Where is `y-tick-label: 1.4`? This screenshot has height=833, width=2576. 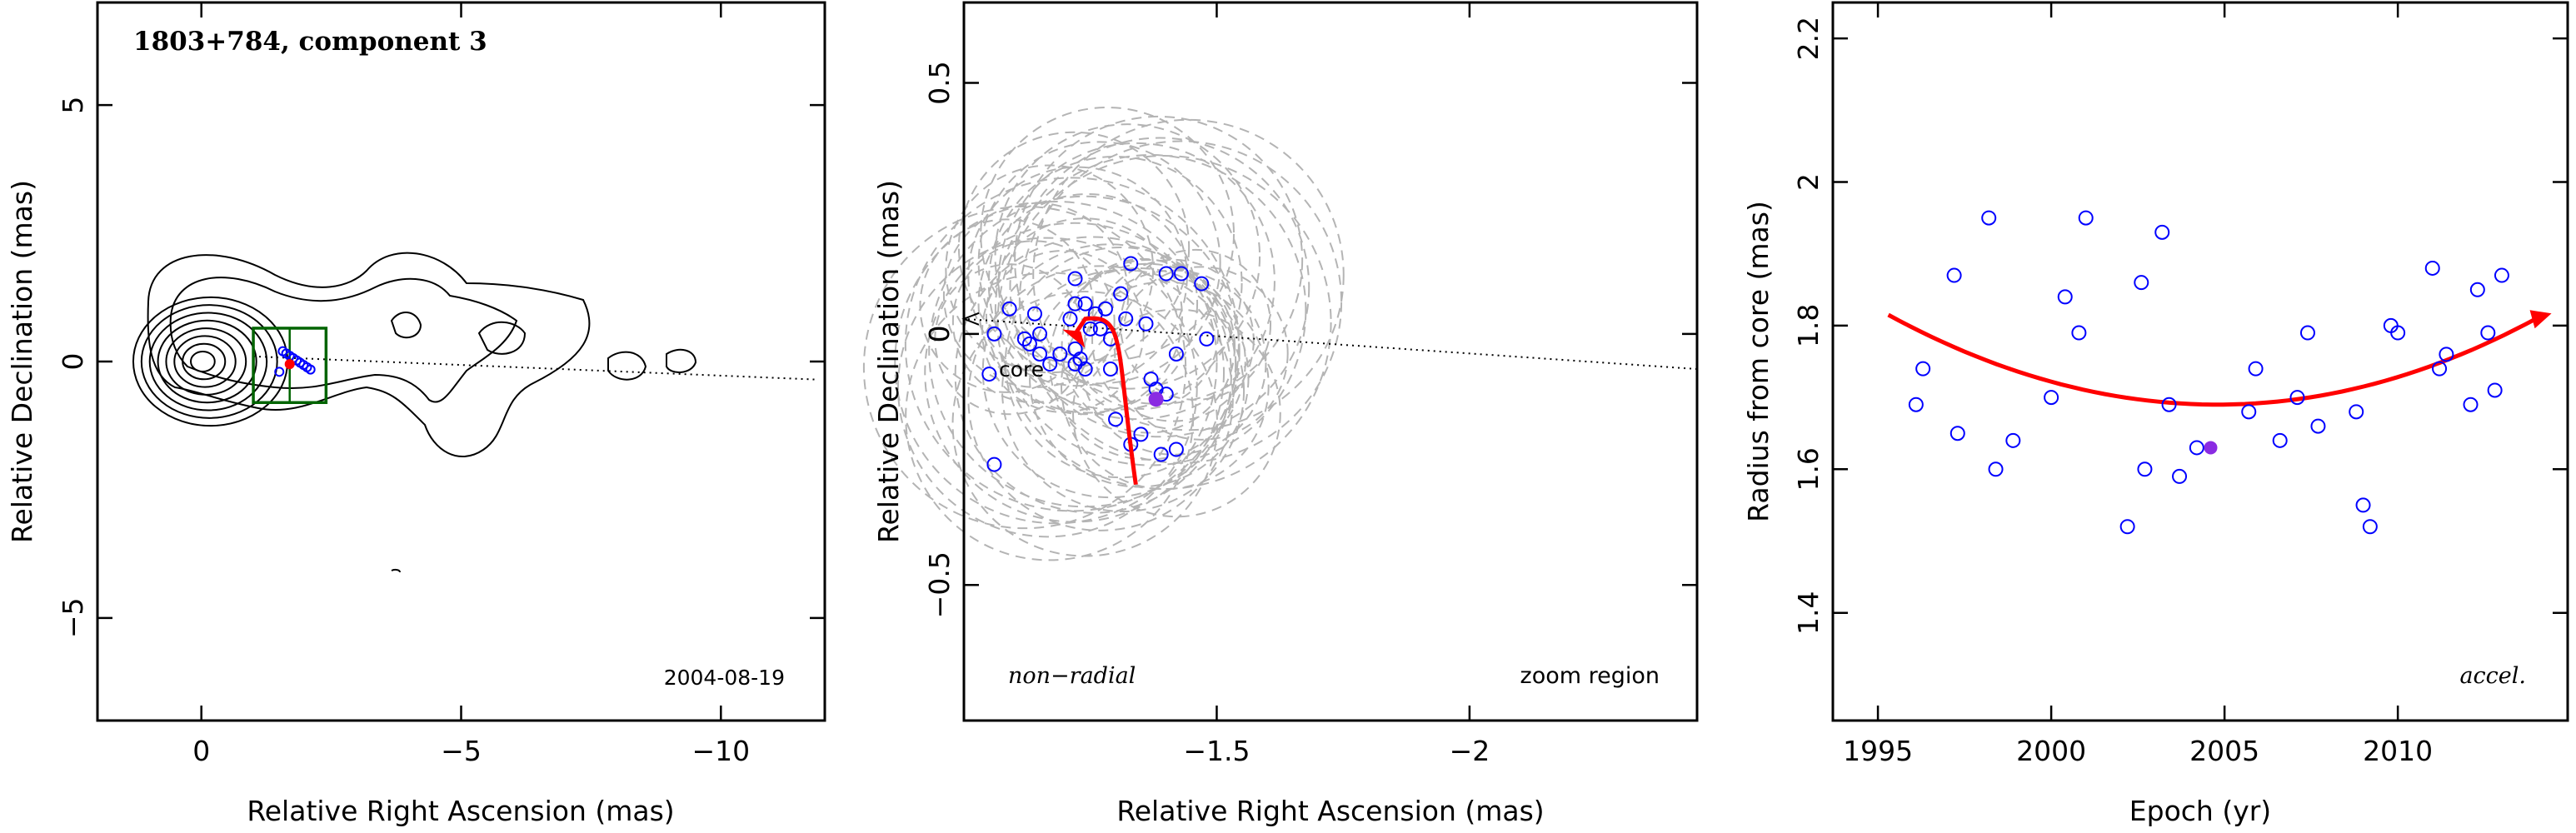
y-tick-label: 1.4 is located at coordinates (1808, 612).